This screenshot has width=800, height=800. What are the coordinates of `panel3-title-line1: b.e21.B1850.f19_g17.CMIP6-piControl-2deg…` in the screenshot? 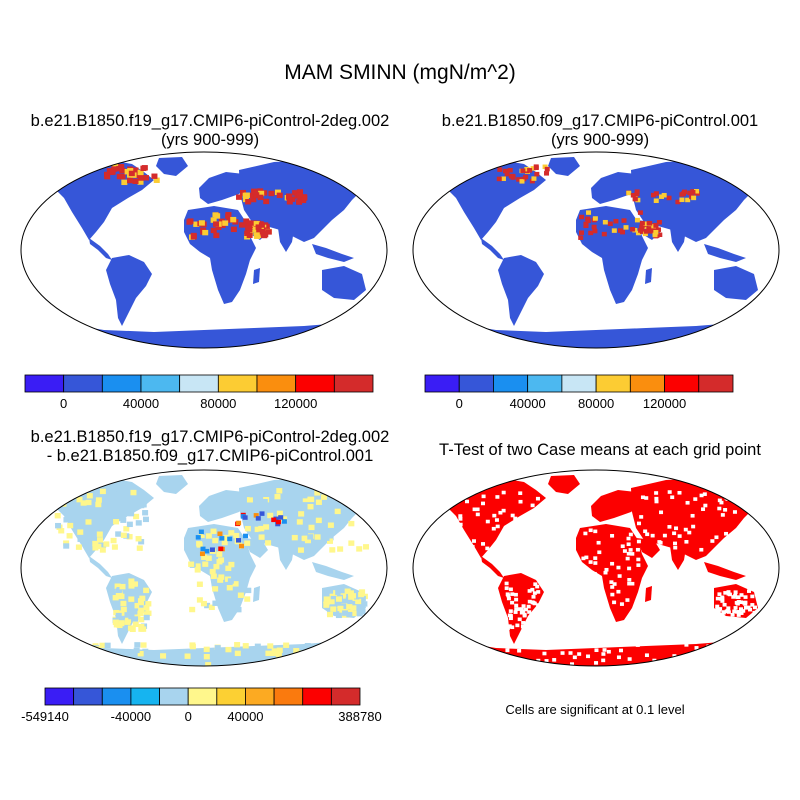 It's located at (210, 437).